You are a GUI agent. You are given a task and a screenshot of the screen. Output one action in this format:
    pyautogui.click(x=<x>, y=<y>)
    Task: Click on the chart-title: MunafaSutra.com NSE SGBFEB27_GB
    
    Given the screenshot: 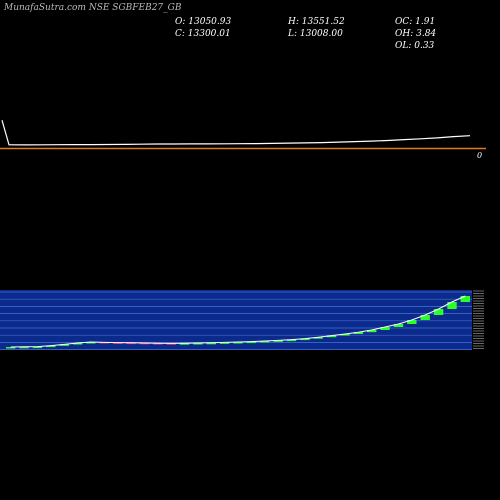 What is the action you would take?
    pyautogui.click(x=93, y=8)
    